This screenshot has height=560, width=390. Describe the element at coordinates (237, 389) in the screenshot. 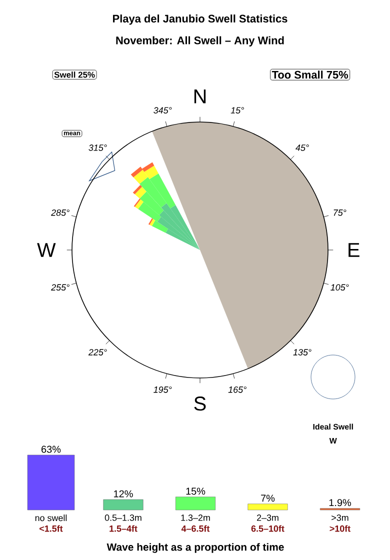

I see `text: 165°` at that location.